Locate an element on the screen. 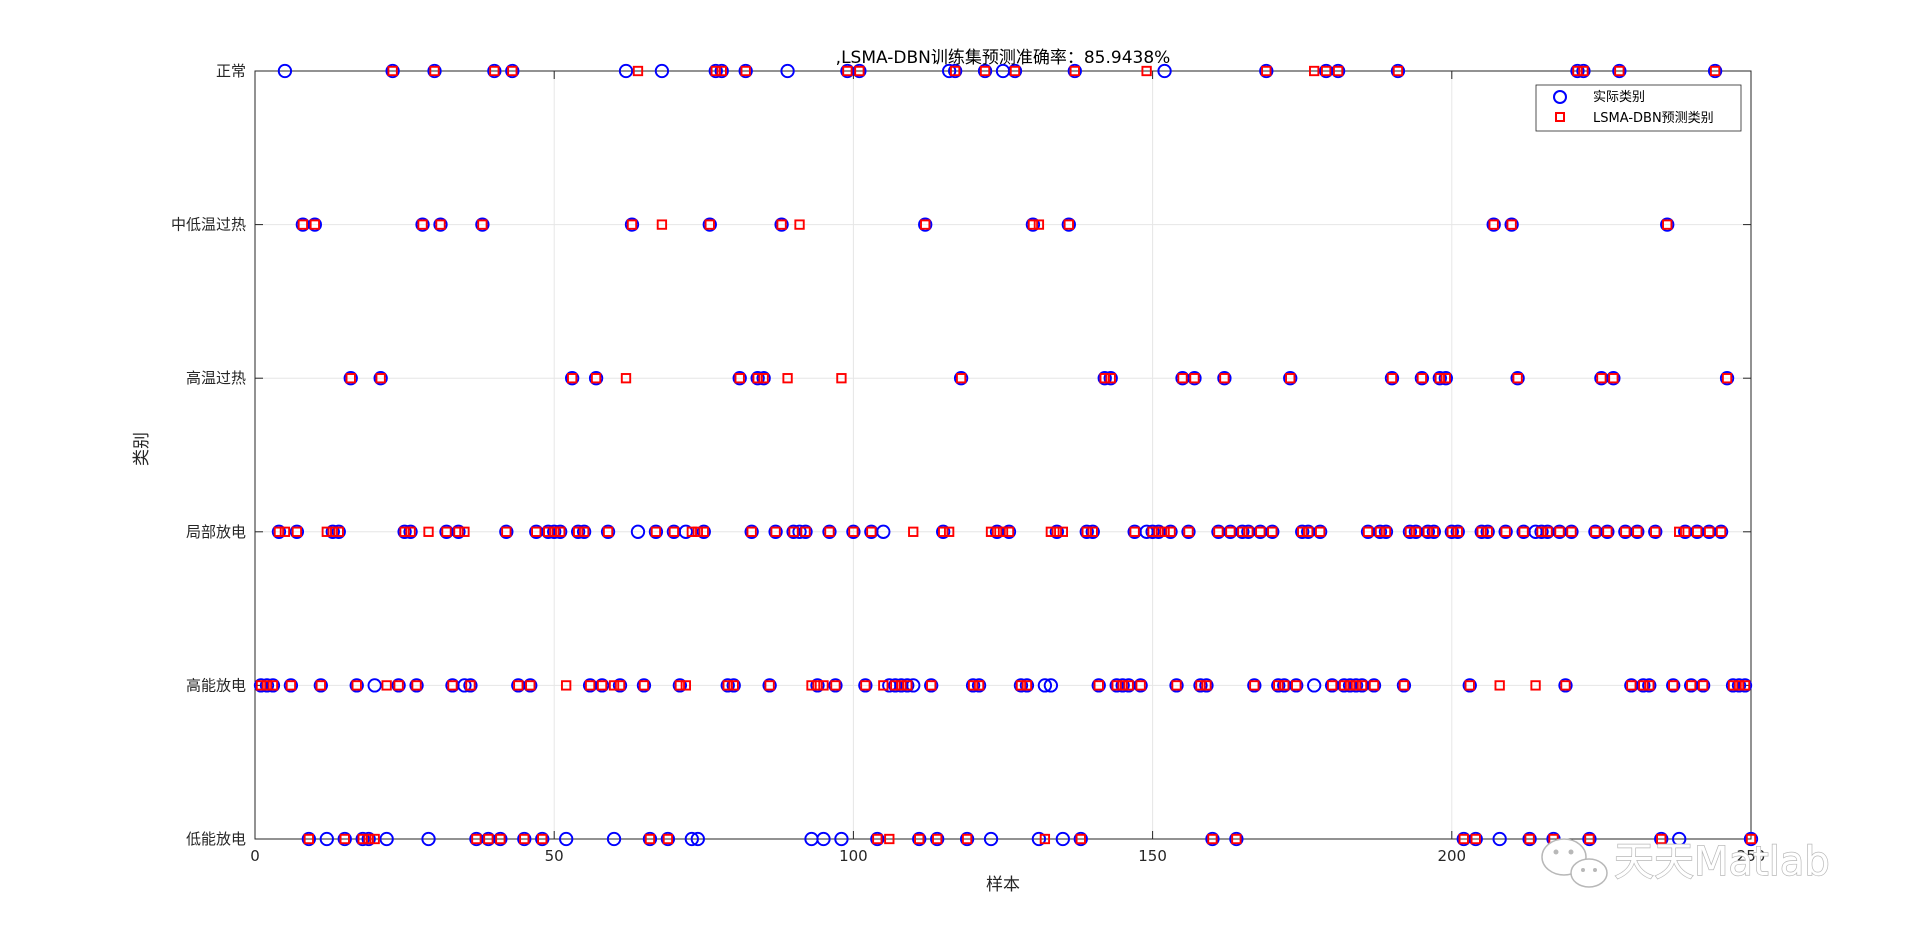 The image size is (1920, 937). y-tick-label: 正常 is located at coordinates (231, 71).